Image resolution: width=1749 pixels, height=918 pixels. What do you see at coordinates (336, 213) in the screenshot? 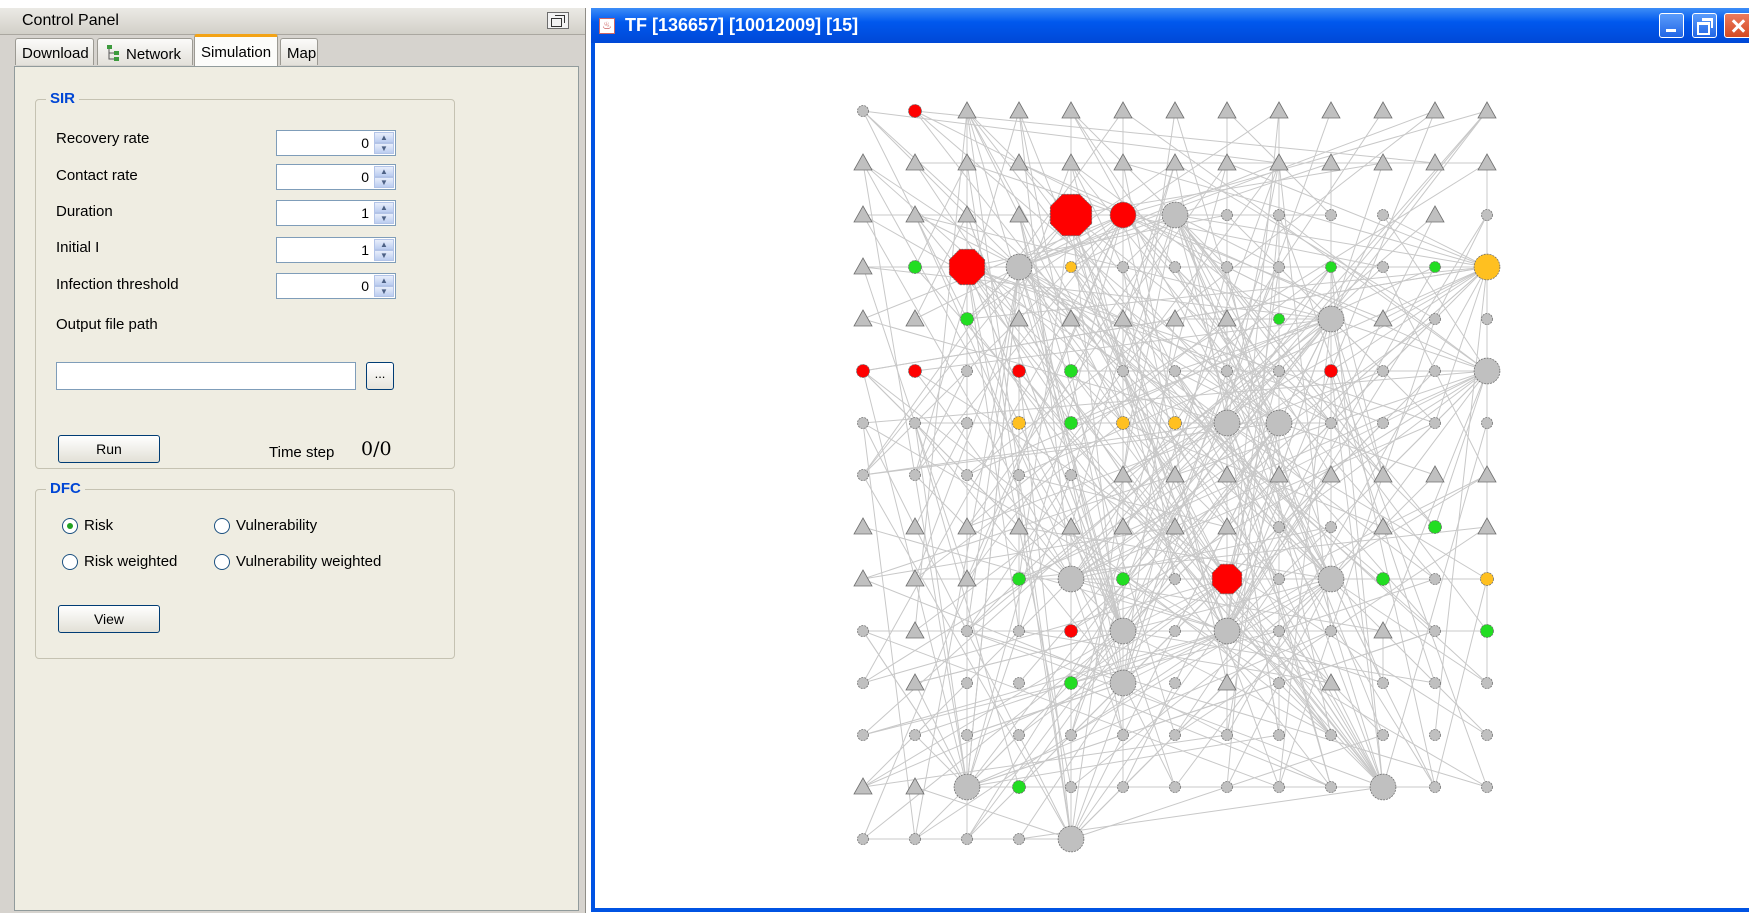
I see `duration-spinner: 1 ▲ ▼` at bounding box center [336, 213].